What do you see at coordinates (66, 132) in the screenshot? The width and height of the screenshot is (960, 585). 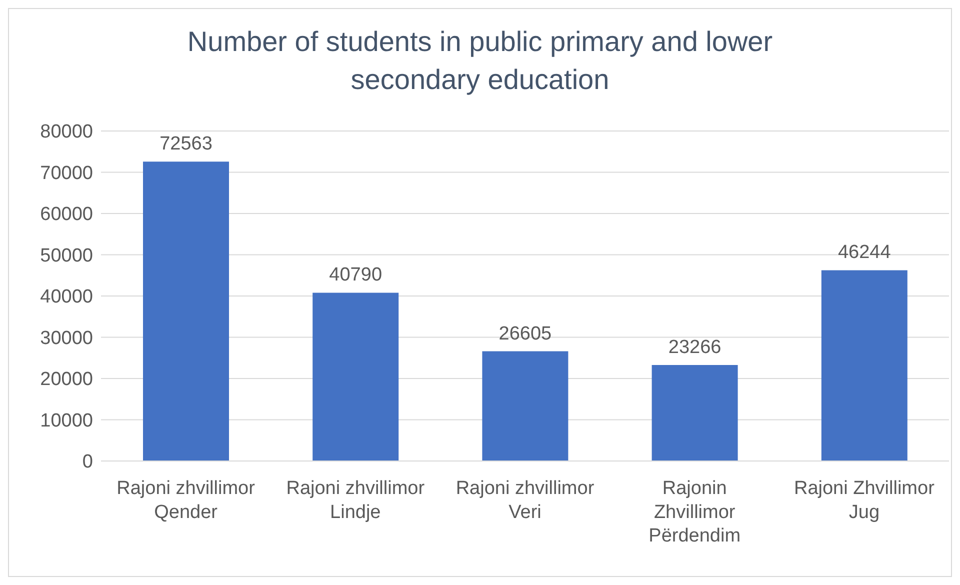 I see `y-tick-label: 80000` at bounding box center [66, 132].